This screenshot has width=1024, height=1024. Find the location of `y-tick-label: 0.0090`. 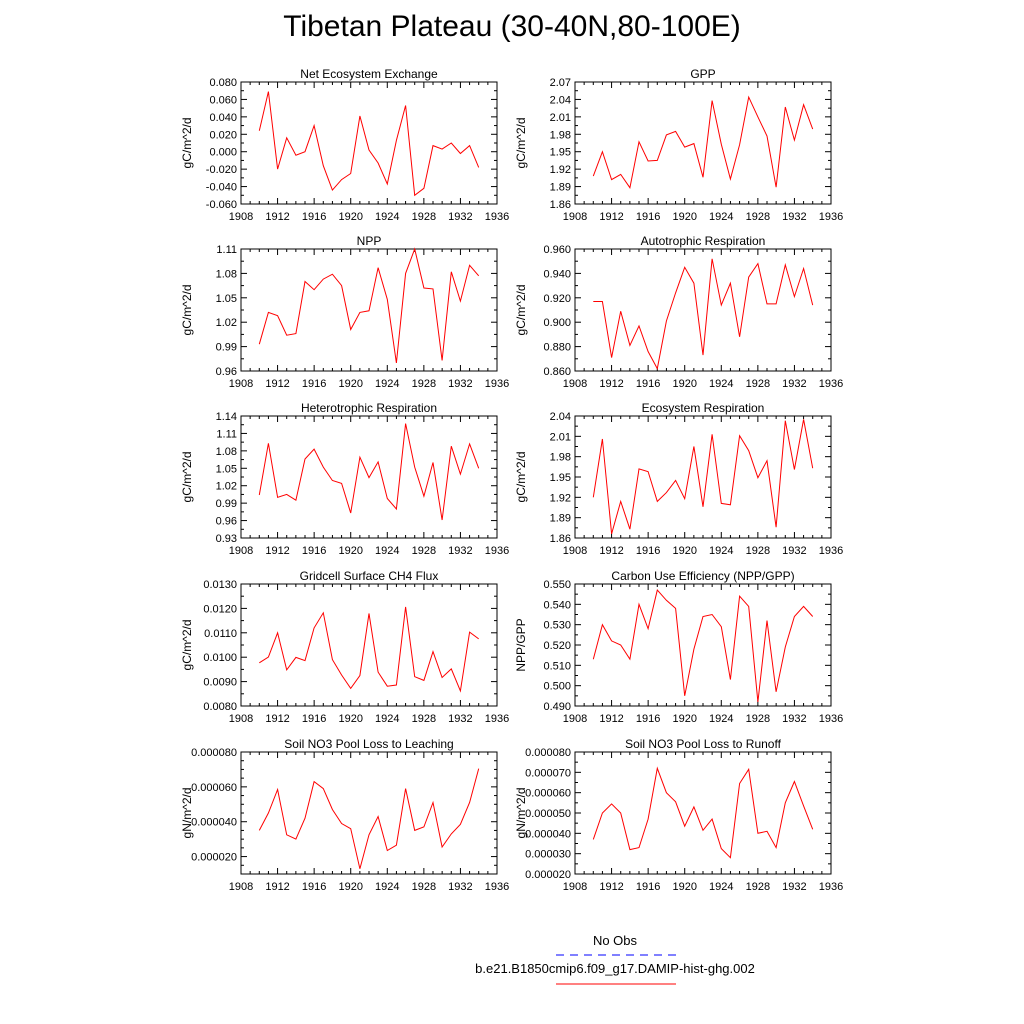

y-tick-label: 0.0090 is located at coordinates (220, 683).